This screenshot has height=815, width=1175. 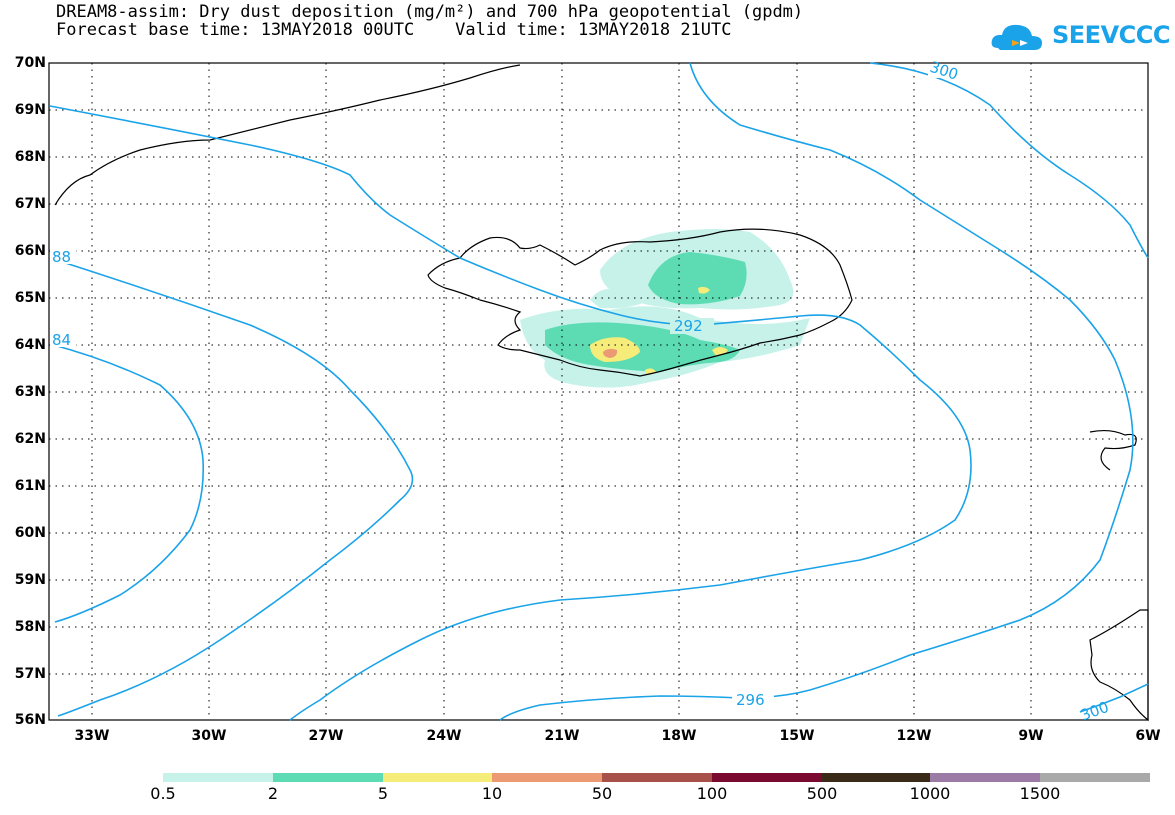 What do you see at coordinates (679, 736) in the screenshot?
I see `lon-label: 18W` at bounding box center [679, 736].